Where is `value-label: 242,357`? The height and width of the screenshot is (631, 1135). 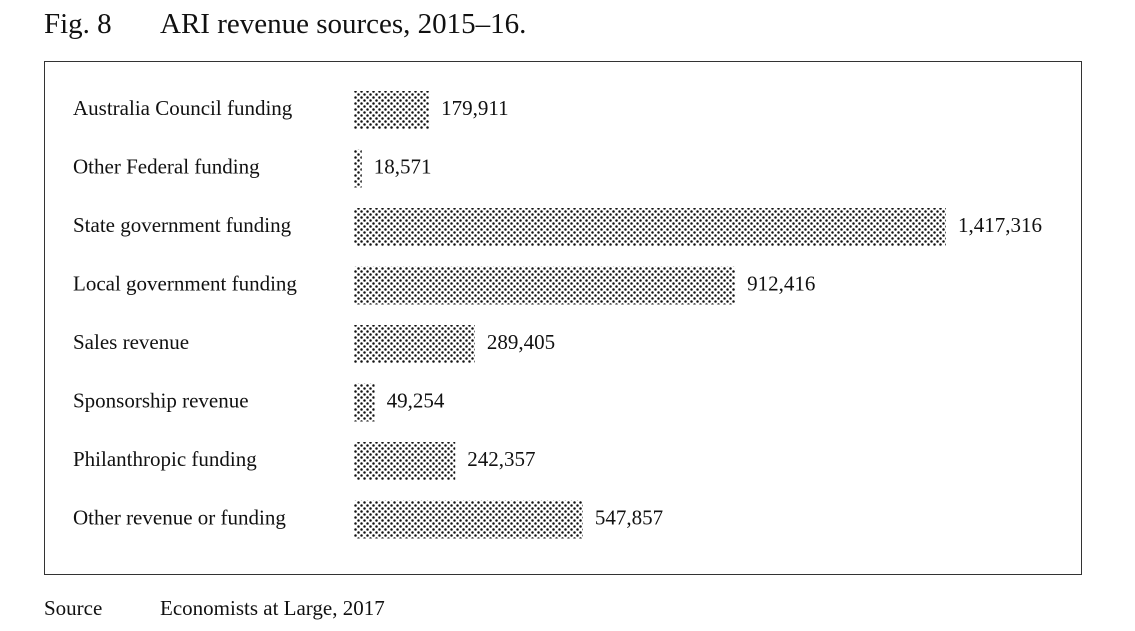
value-label: 242,357 is located at coordinates (501, 459).